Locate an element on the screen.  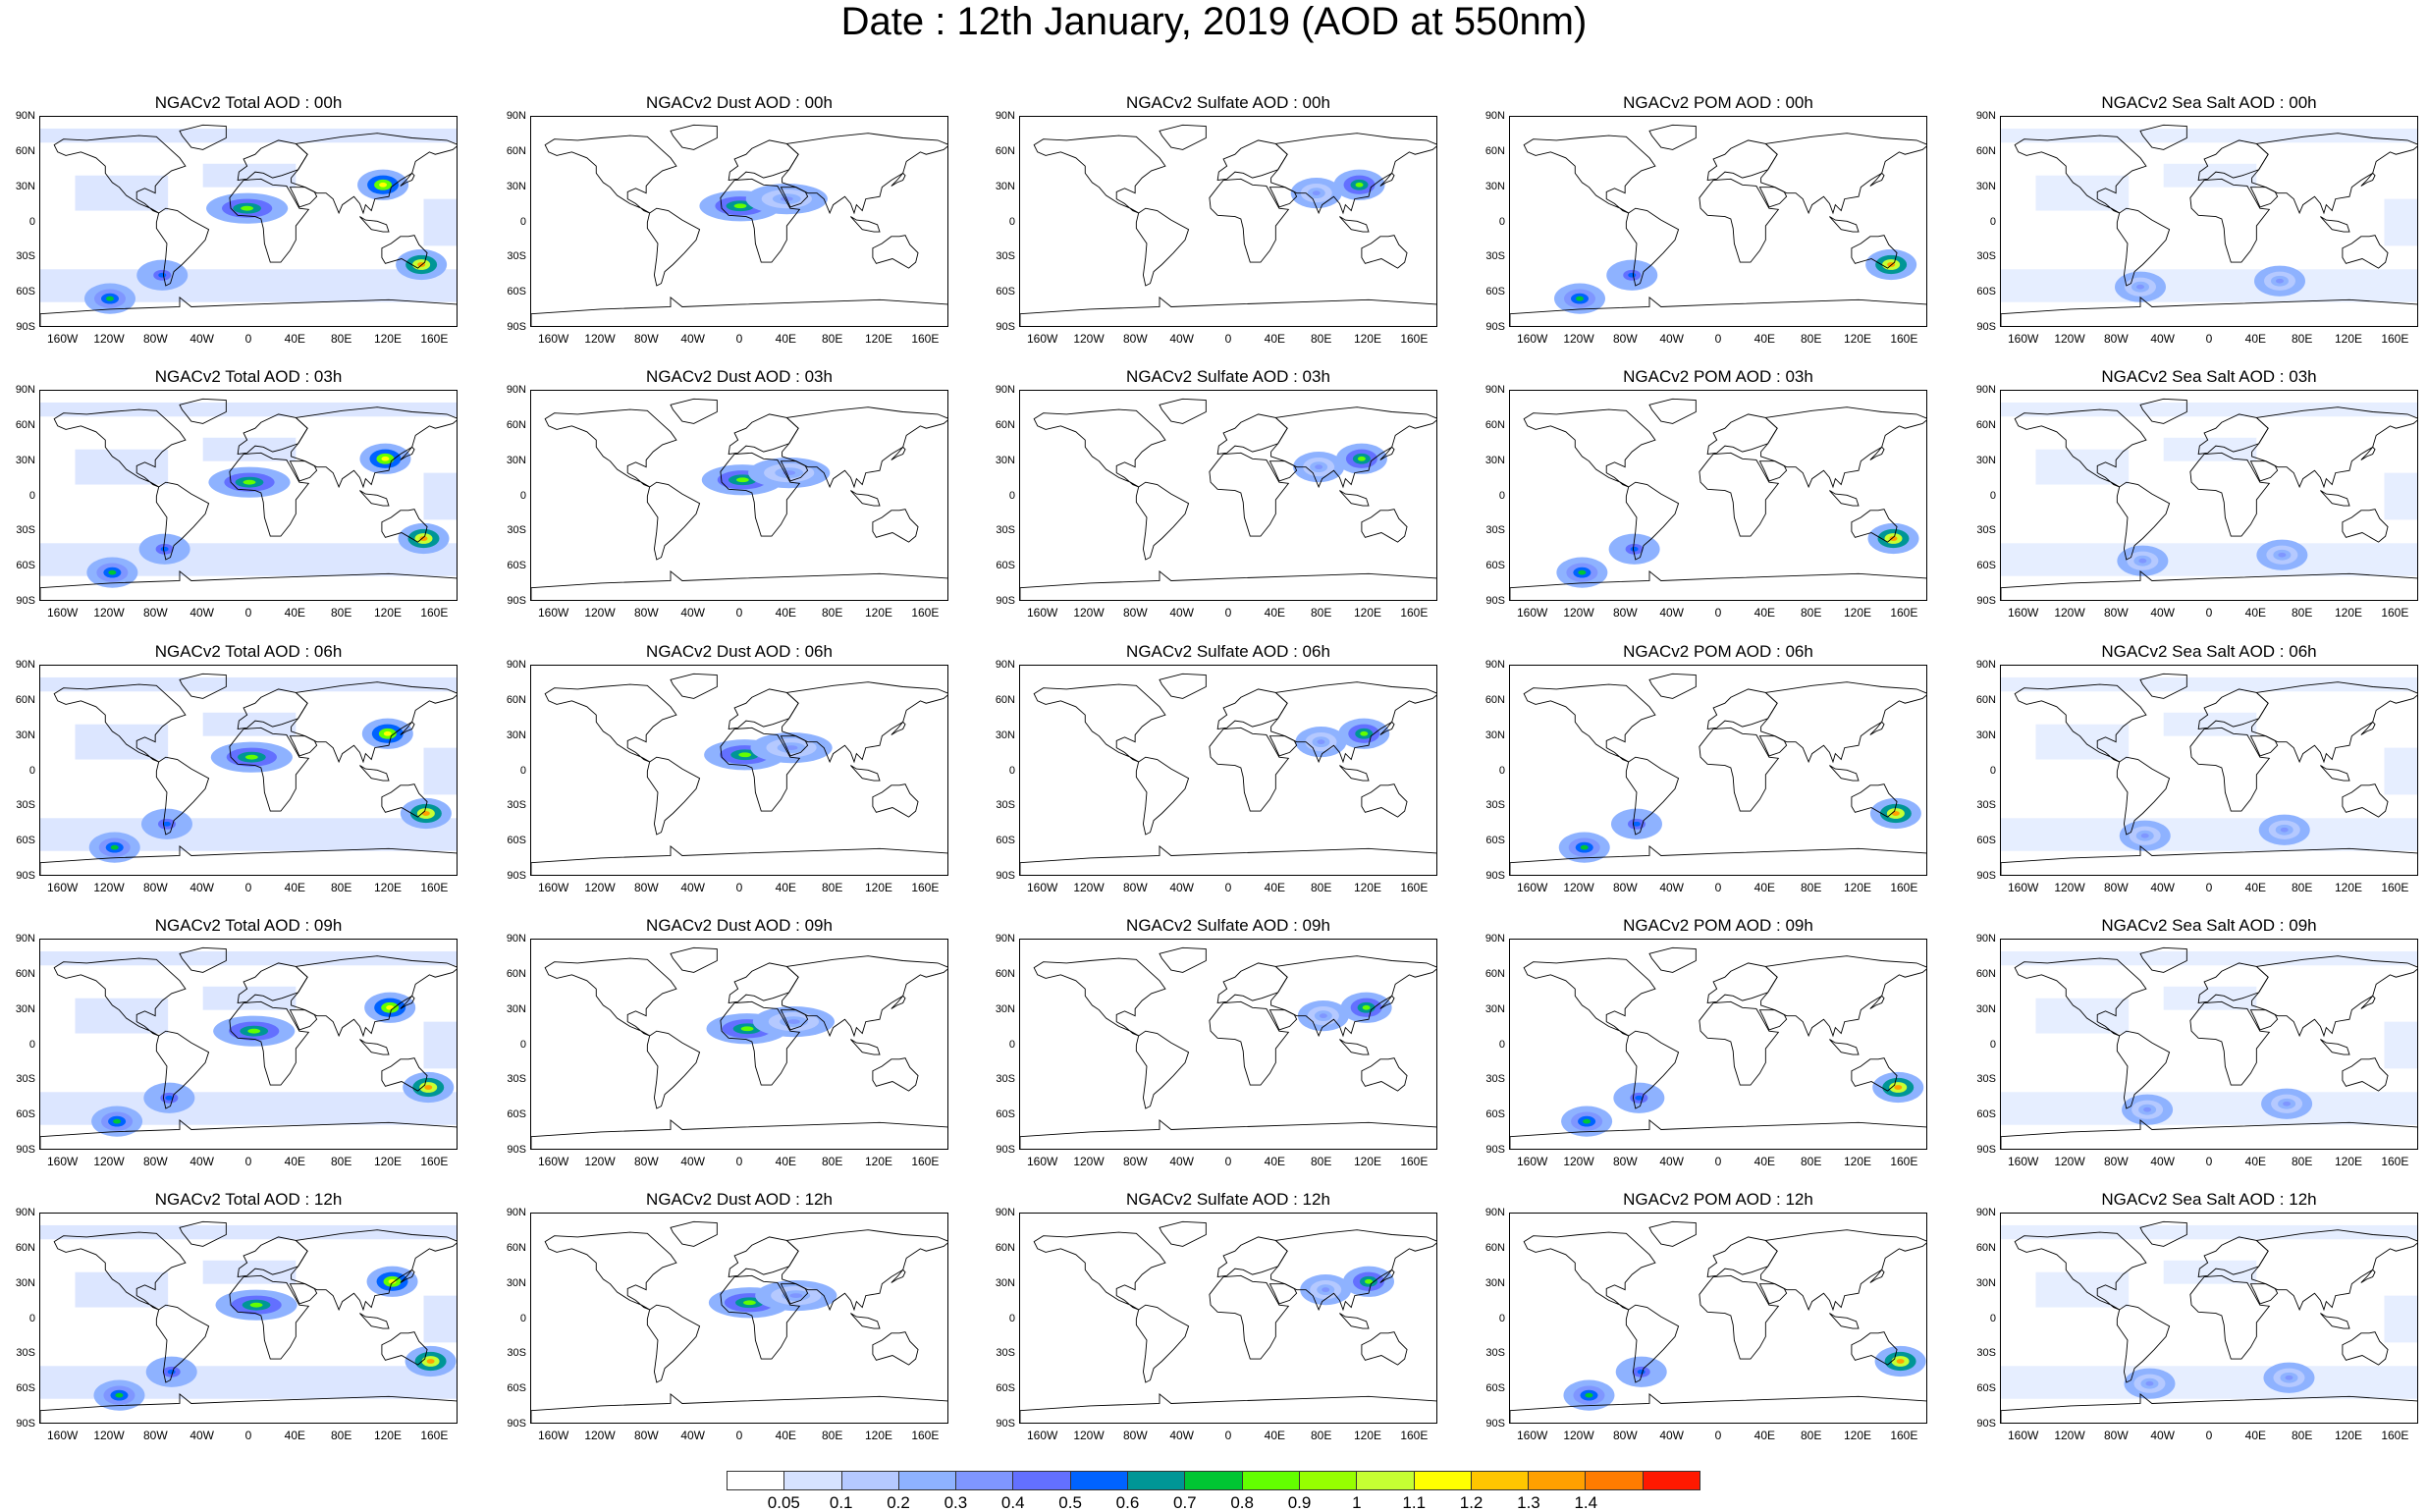
coastline-indonesia is located at coordinates (1844, 499).